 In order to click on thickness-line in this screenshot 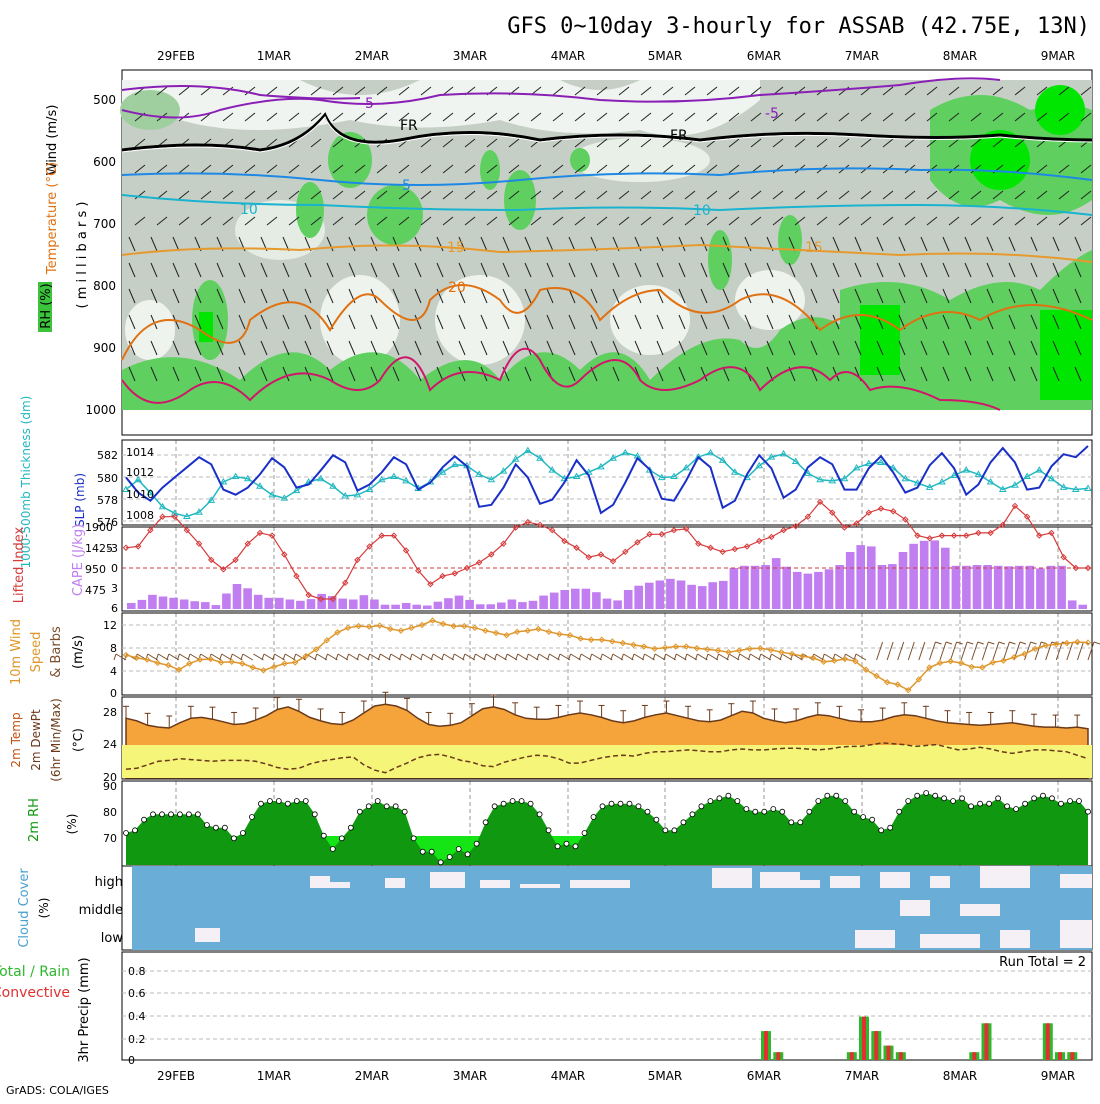, I will do `click(607, 483)`.